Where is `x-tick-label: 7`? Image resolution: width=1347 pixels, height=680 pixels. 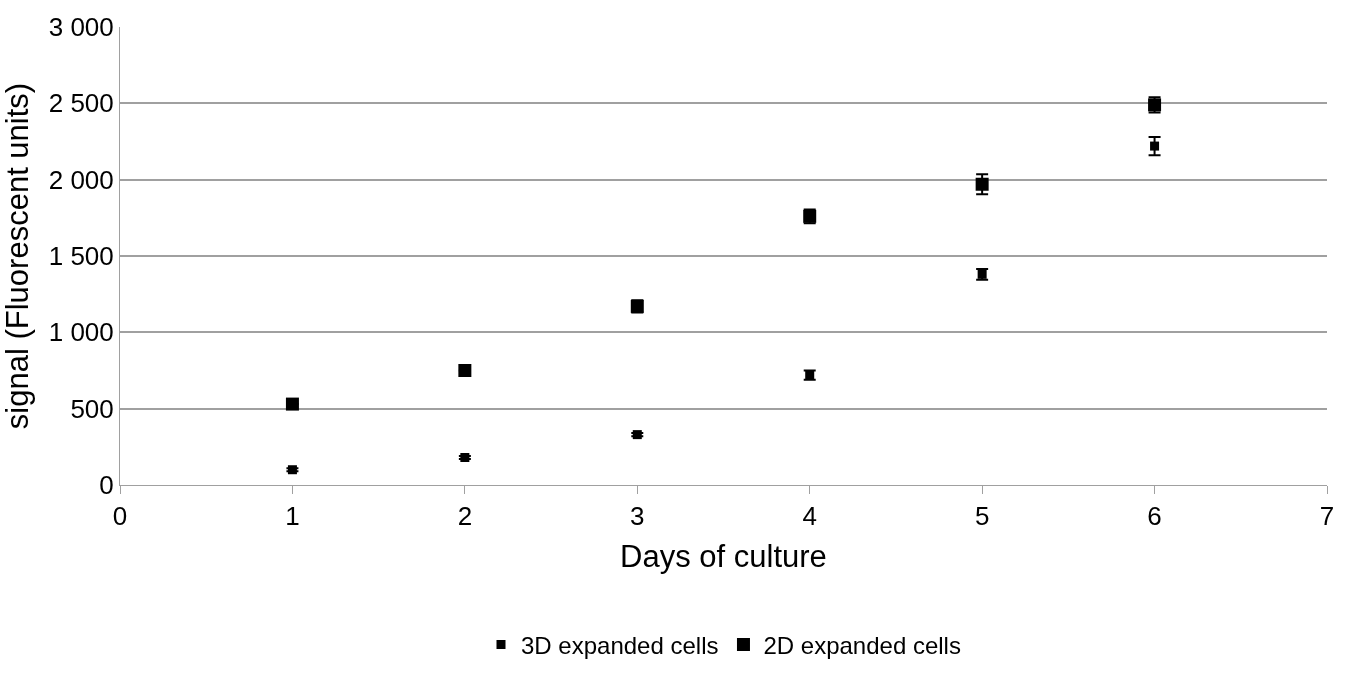 x-tick-label: 7 is located at coordinates (1327, 516).